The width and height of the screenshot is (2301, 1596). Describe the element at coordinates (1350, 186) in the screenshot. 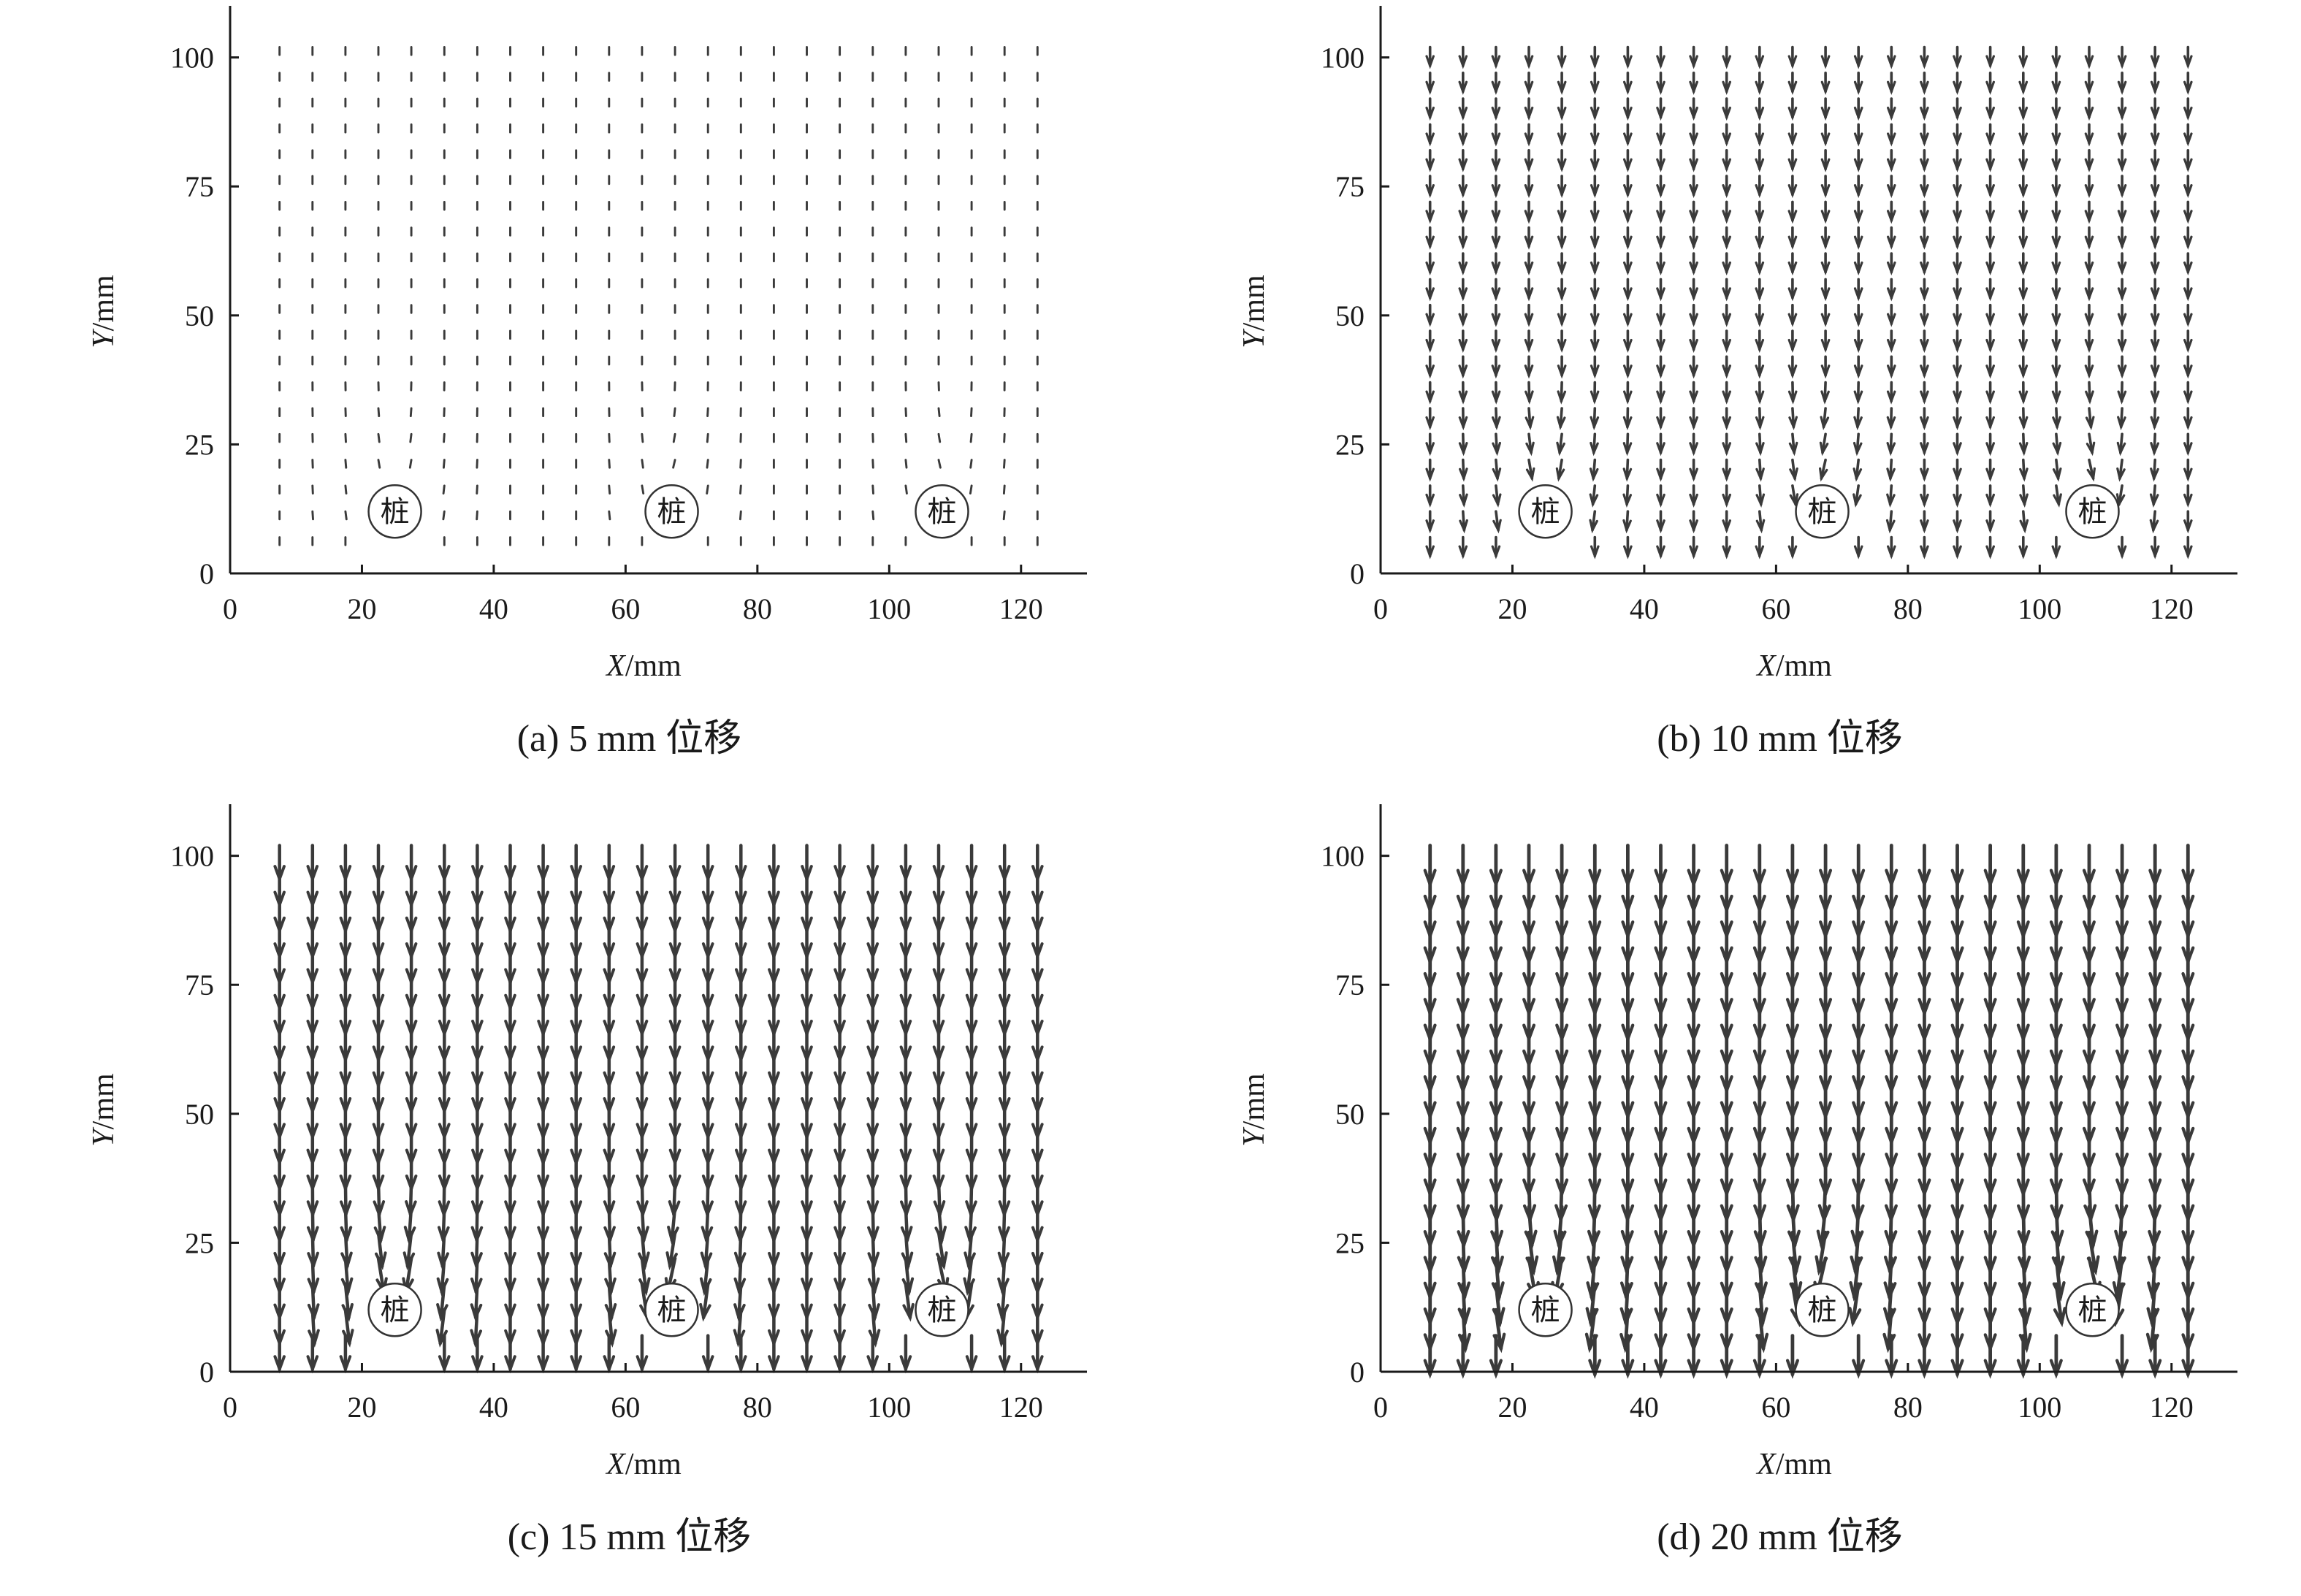

I see `y-tick-label: 75` at that location.